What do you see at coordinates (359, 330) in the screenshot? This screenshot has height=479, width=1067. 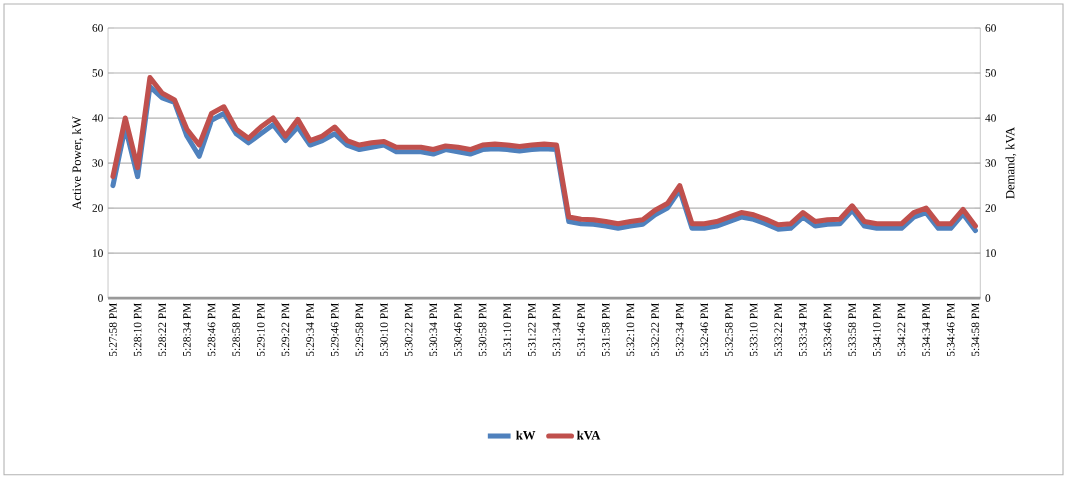 I see `x-tick-label: 5:29:58 PM` at bounding box center [359, 330].